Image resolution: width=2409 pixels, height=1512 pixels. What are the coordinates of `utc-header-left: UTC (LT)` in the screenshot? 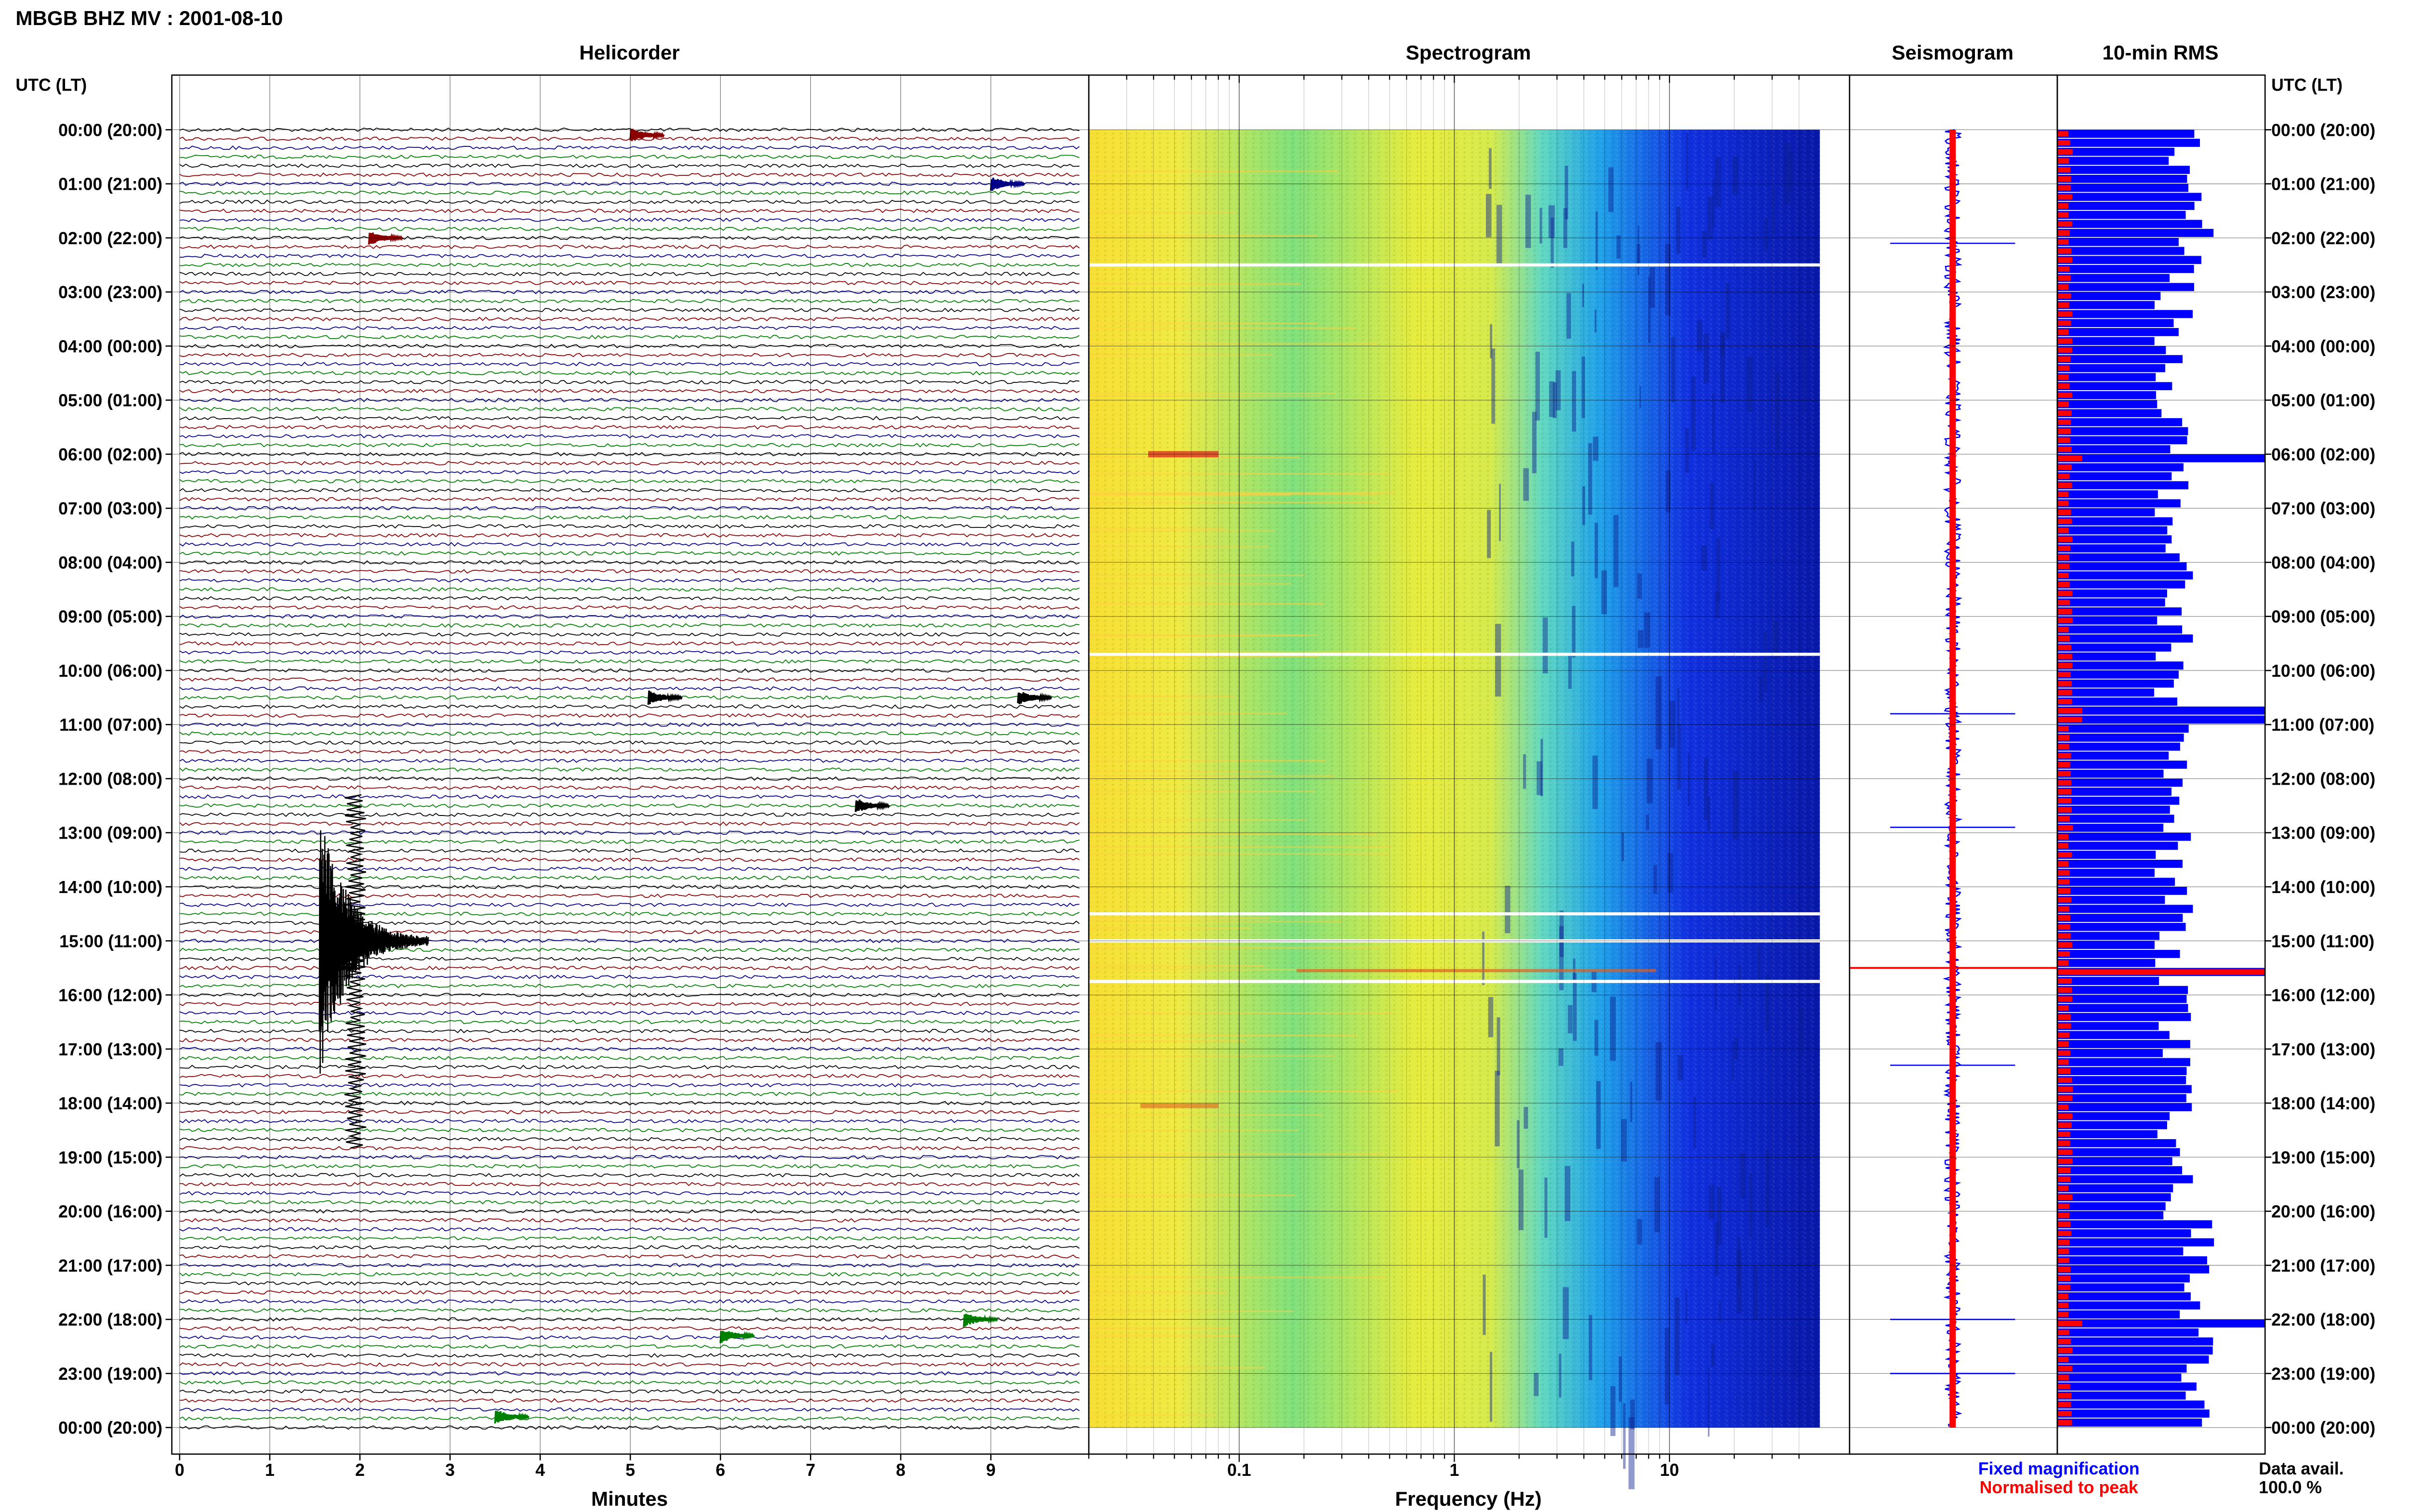 It's located at (51, 84).